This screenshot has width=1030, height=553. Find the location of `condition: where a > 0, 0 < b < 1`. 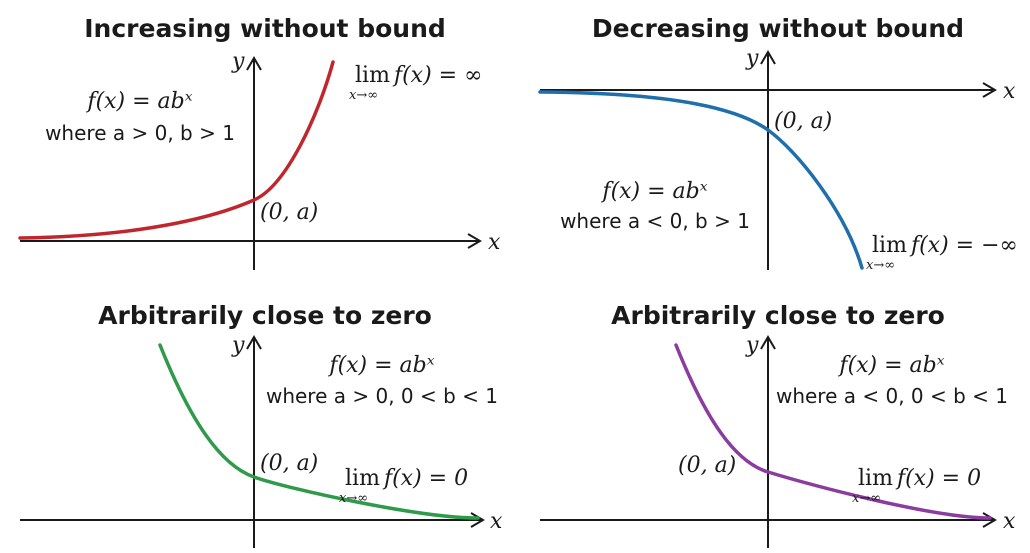

condition: where a > 0, 0 < b < 1 is located at coordinates (382, 396).